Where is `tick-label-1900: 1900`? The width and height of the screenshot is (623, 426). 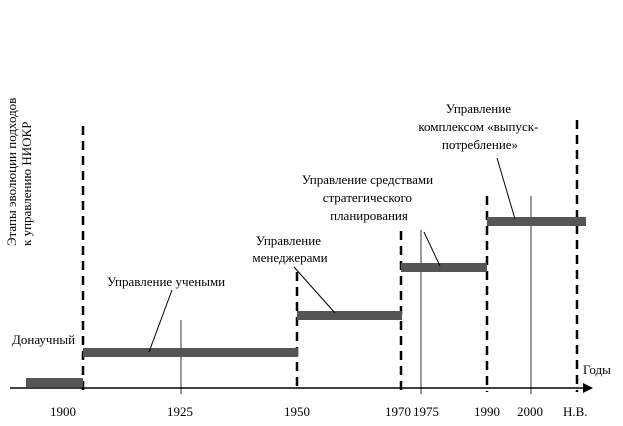 tick-label-1900: 1900 is located at coordinates (63, 411).